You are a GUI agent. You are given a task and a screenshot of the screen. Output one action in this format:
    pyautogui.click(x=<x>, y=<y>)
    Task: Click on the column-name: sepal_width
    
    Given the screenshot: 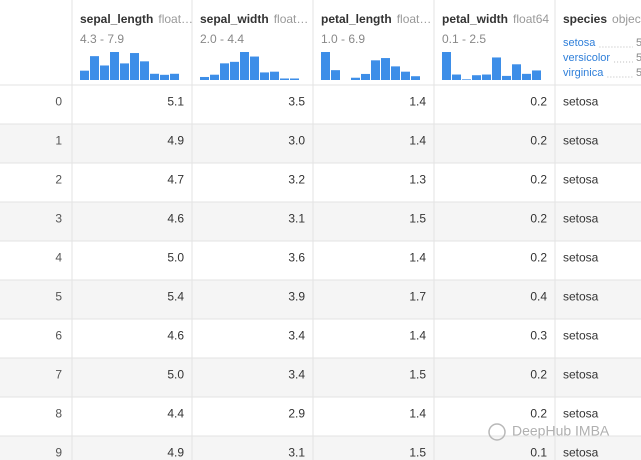 What is the action you would take?
    pyautogui.click(x=234, y=19)
    